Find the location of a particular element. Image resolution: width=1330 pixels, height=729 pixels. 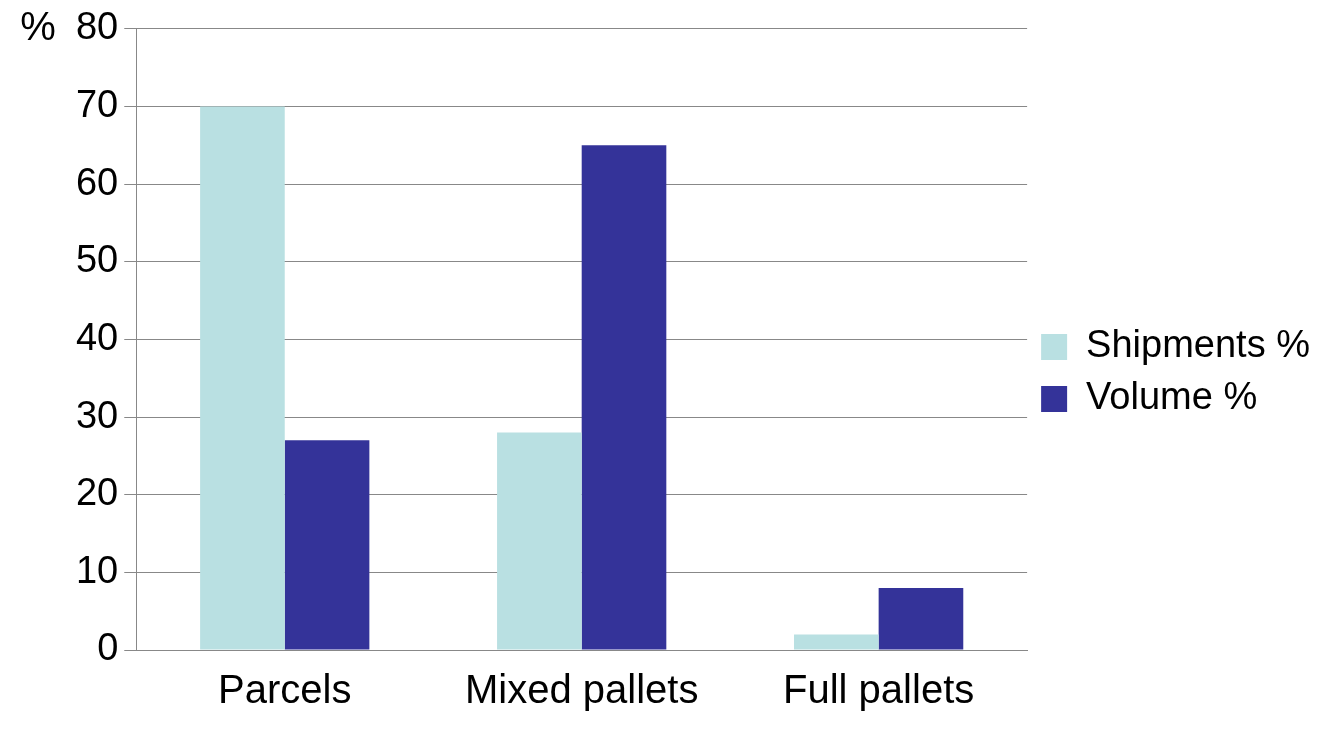

y-tick-label: 0 is located at coordinates (108, 647).